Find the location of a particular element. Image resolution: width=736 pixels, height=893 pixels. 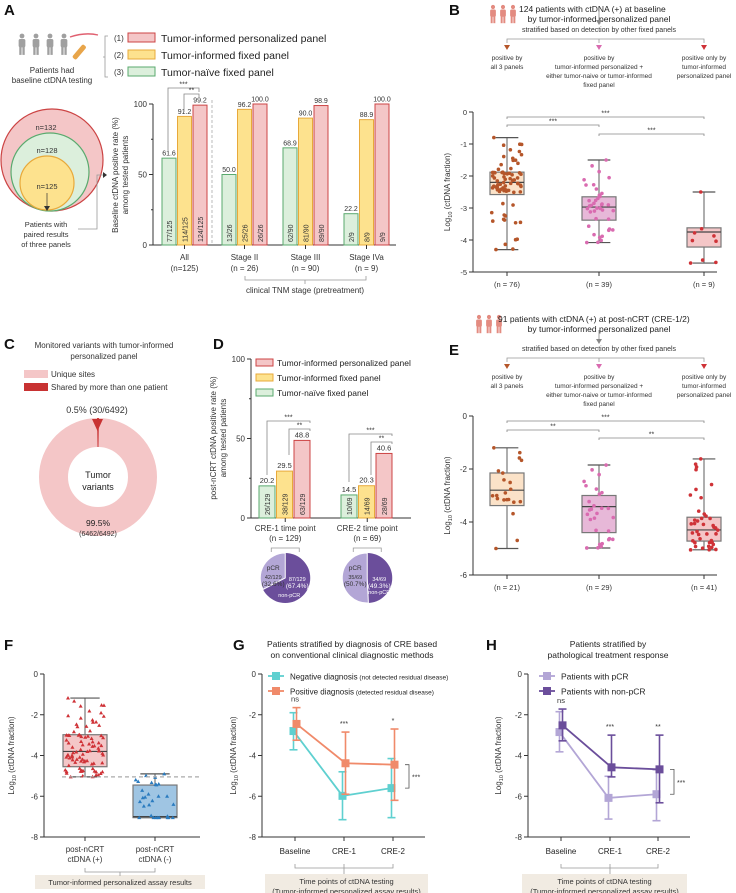

bar-value-label: 98.9 is located at coordinates (321, 101).